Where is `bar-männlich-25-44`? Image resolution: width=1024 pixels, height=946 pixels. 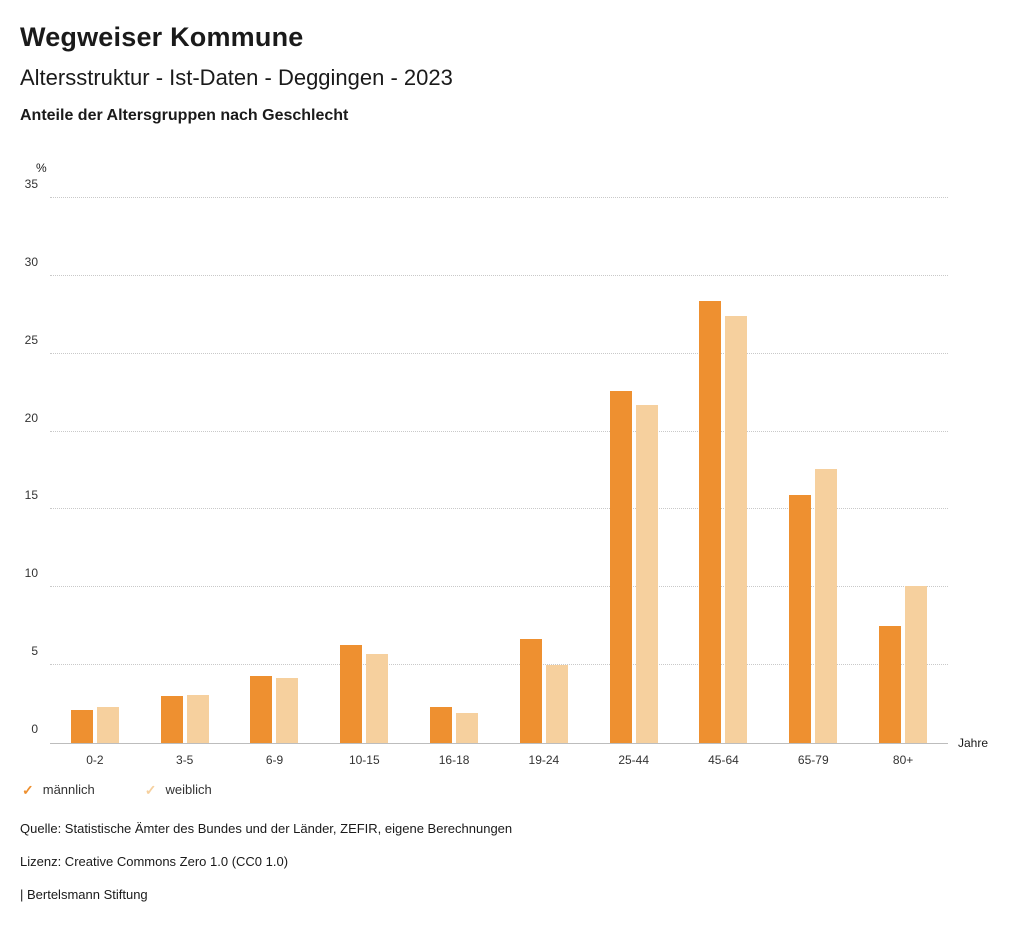 bar-männlich-25-44 is located at coordinates (620, 567).